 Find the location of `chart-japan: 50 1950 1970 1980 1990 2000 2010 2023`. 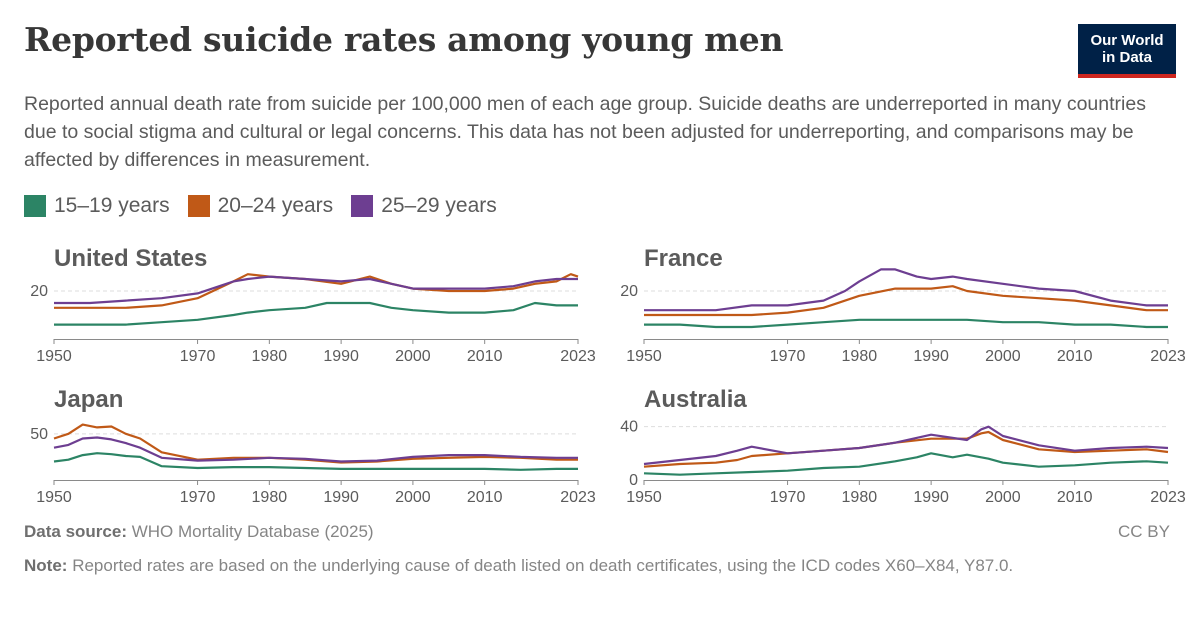

chart-japan: 50 1950 1970 1980 1990 2000 2010 2023 is located at coordinates (313, 464).